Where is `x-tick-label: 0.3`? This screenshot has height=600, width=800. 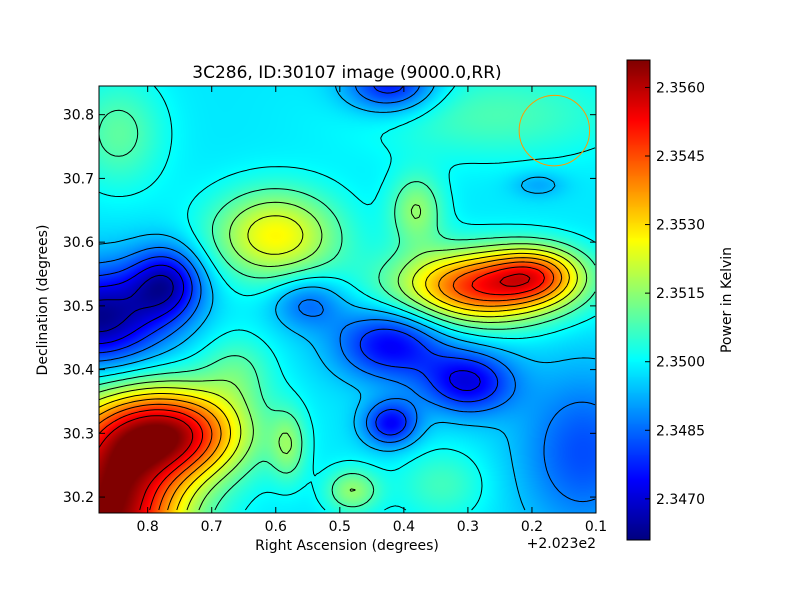
x-tick-label: 0.3 is located at coordinates (468, 527).